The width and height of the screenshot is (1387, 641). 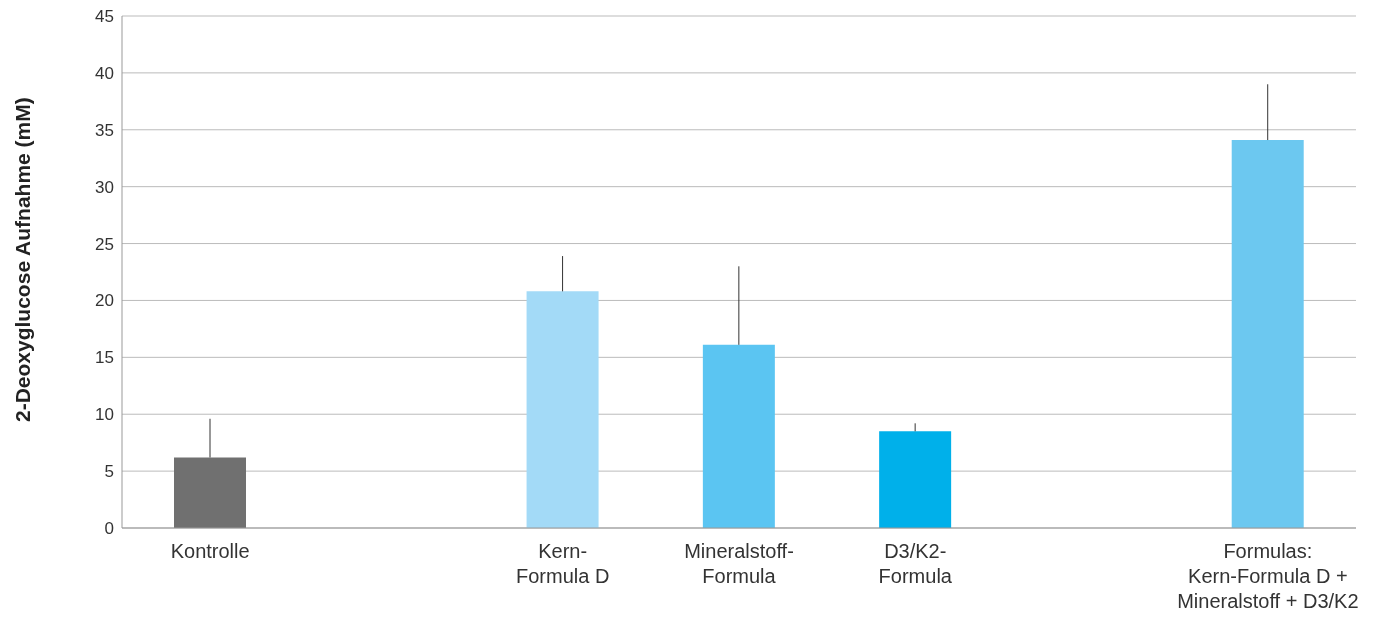 I want to click on y-tick-label: 20, so click(x=104, y=301).